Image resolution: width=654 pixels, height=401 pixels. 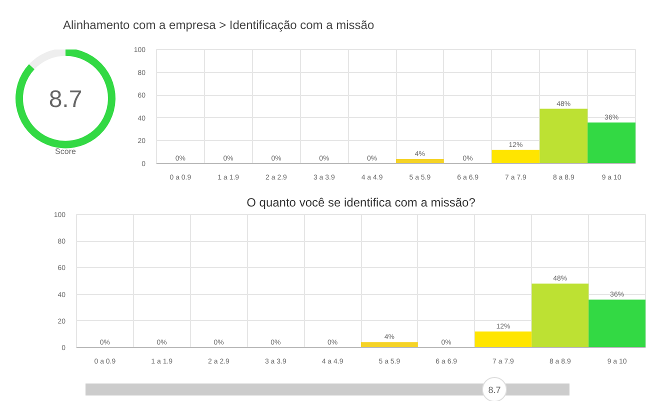 What do you see at coordinates (218, 25) in the screenshot?
I see `text: Alinhamento com a empresa > Identificação com a missão` at bounding box center [218, 25].